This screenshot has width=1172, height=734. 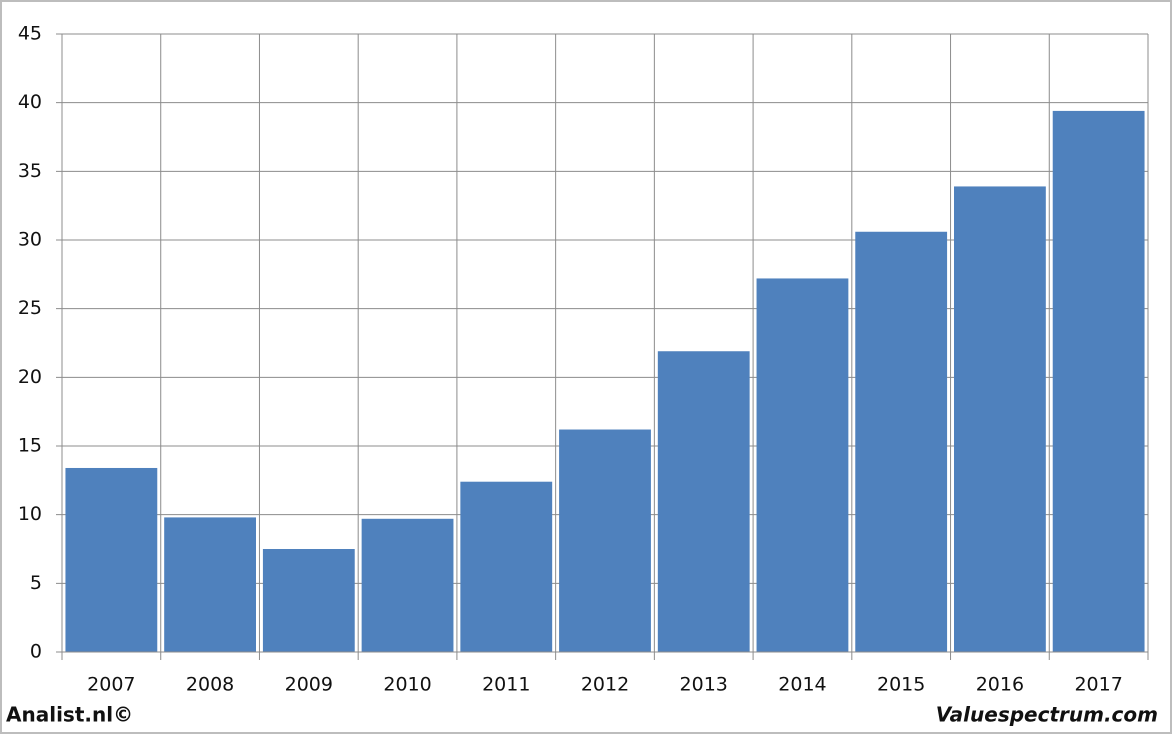 What do you see at coordinates (36, 652) in the screenshot?
I see `y-tick-label: 0` at bounding box center [36, 652].